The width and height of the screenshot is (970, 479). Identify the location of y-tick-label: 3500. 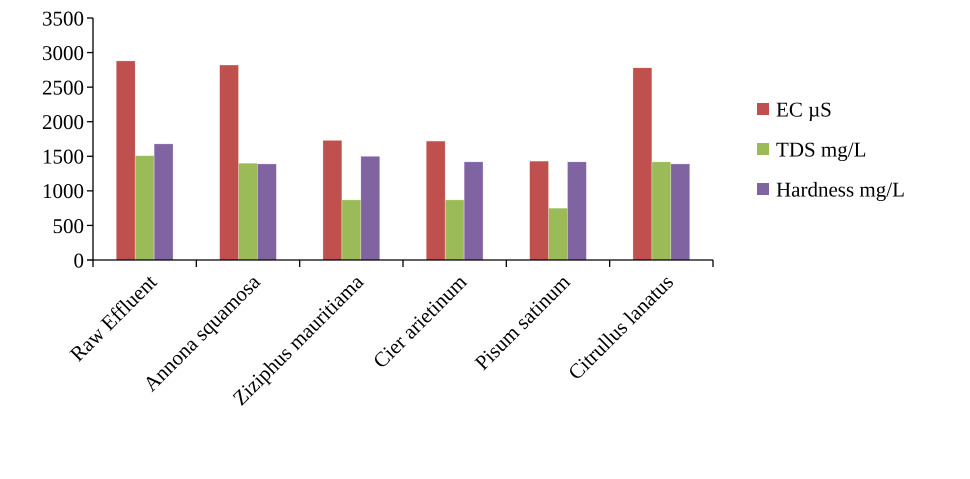
(63, 18).